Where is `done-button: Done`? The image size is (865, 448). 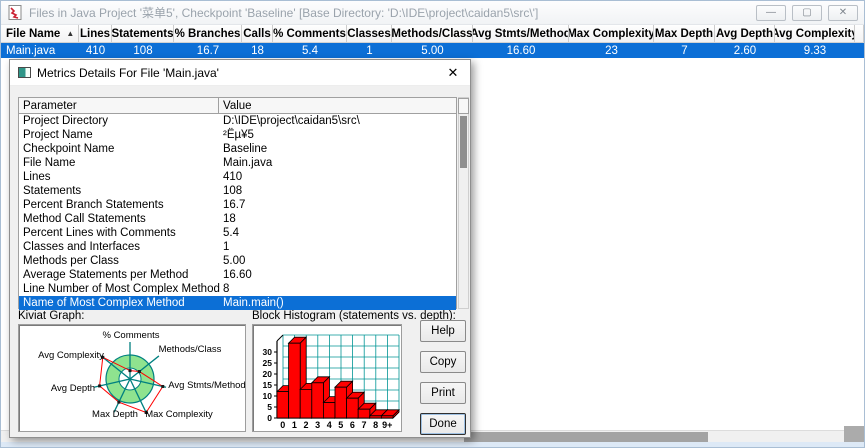 done-button: Done is located at coordinates (443, 424).